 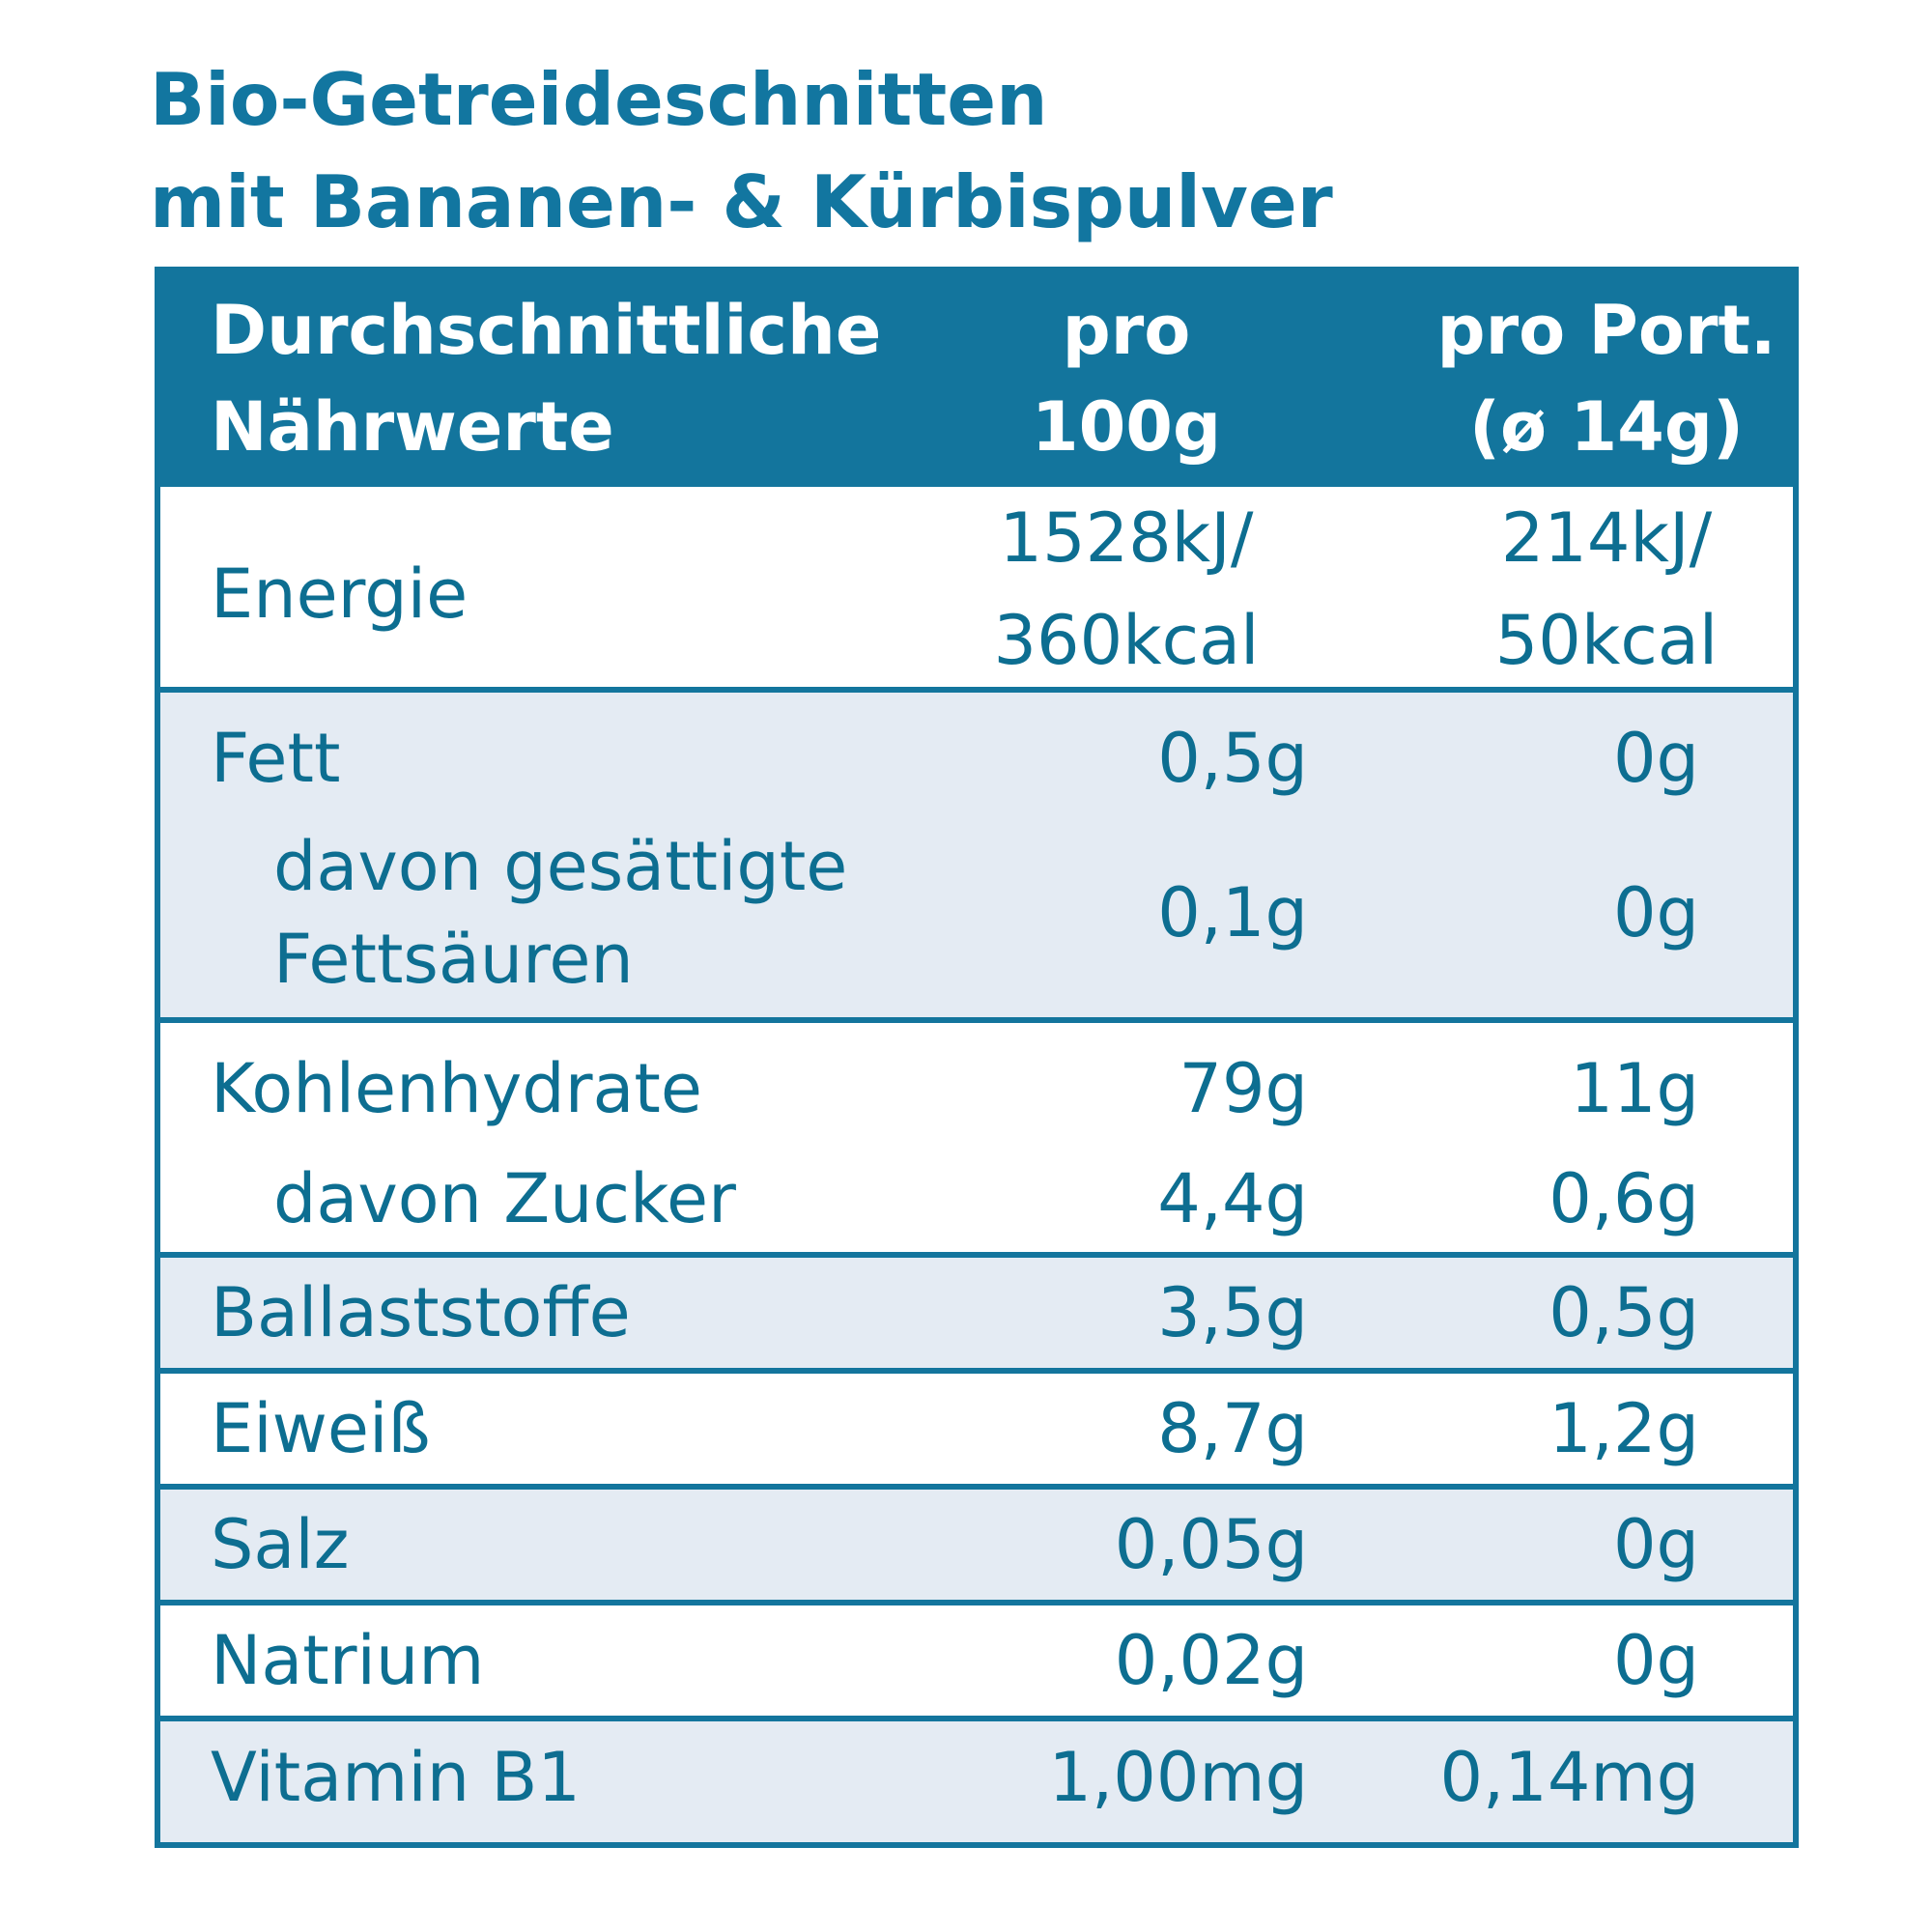 What do you see at coordinates (560, 866) in the screenshot?
I see `label-line1: davon gesättigte` at bounding box center [560, 866].